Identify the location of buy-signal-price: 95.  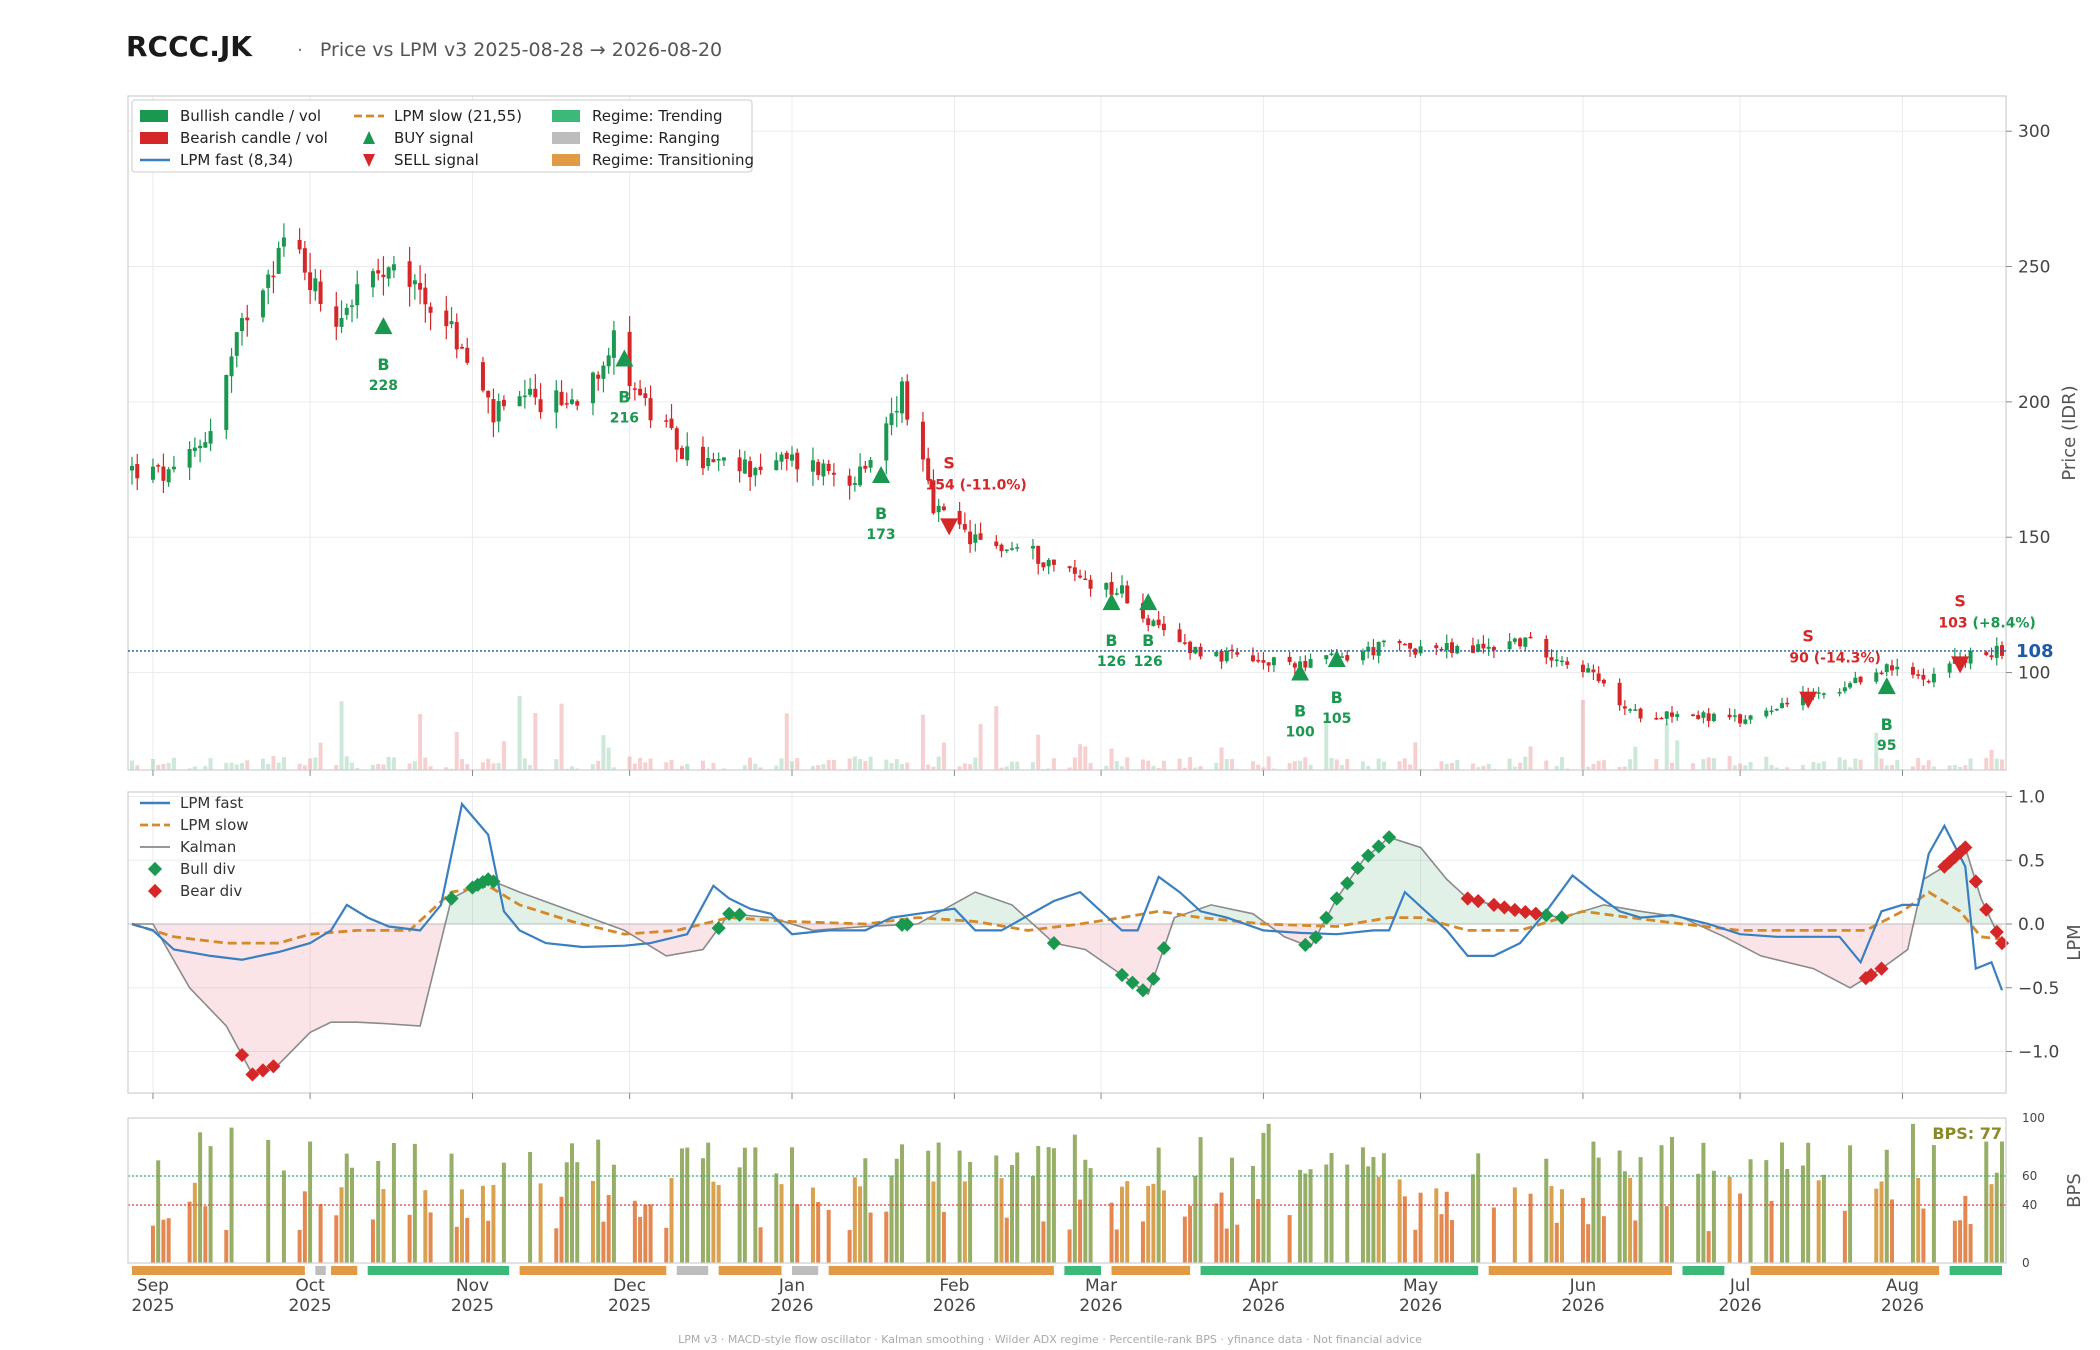
(1886, 746).